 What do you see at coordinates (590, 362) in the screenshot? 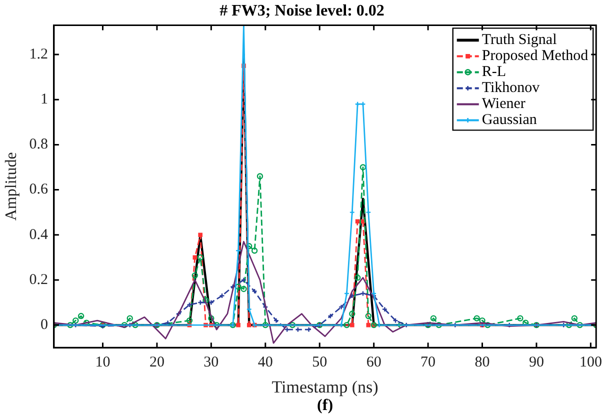
I see `x-tick-label: 100` at bounding box center [590, 362].